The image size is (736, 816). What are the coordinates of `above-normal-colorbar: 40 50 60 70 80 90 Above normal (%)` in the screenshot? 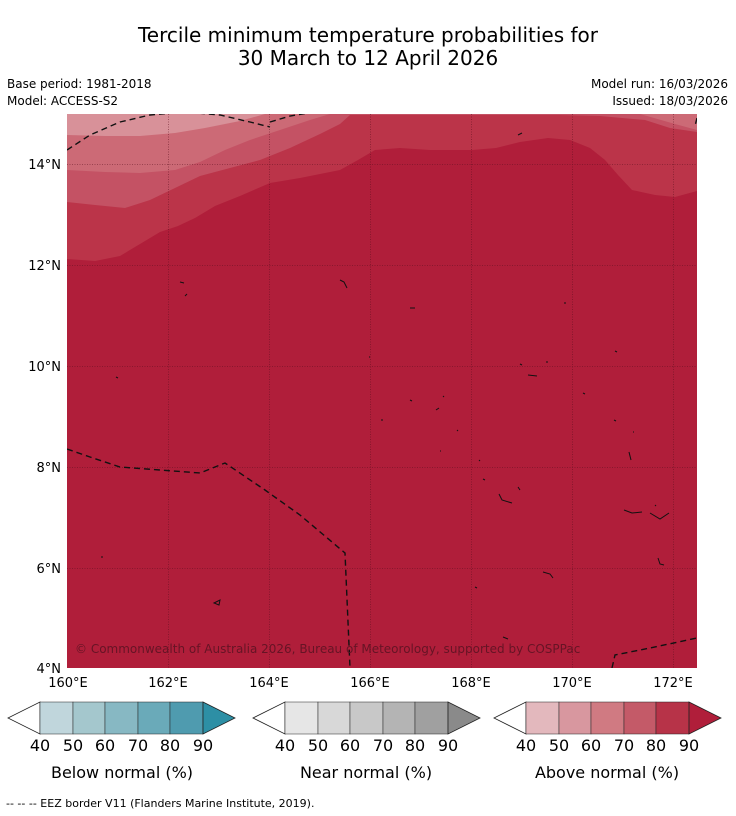 It's located at (607, 741).